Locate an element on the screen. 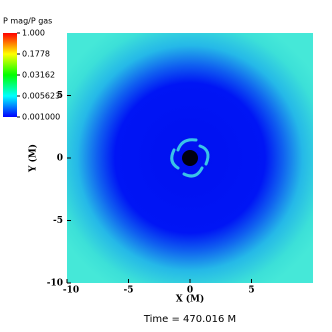 The image size is (332, 332). colorbar-tick-label: 0.005623 is located at coordinates (41, 96).